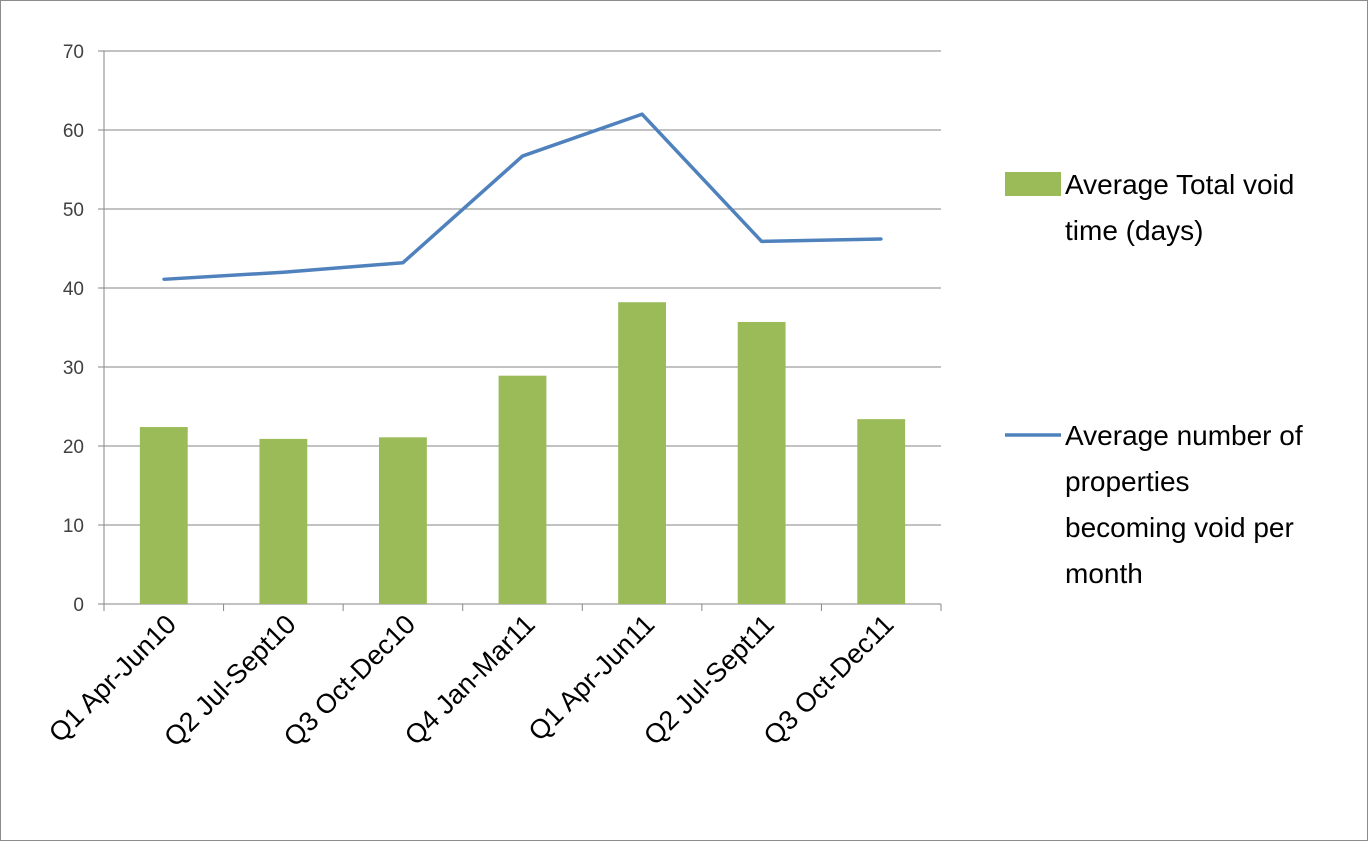  What do you see at coordinates (73, 368) in the screenshot?
I see `y-tick-label: 30` at bounding box center [73, 368].